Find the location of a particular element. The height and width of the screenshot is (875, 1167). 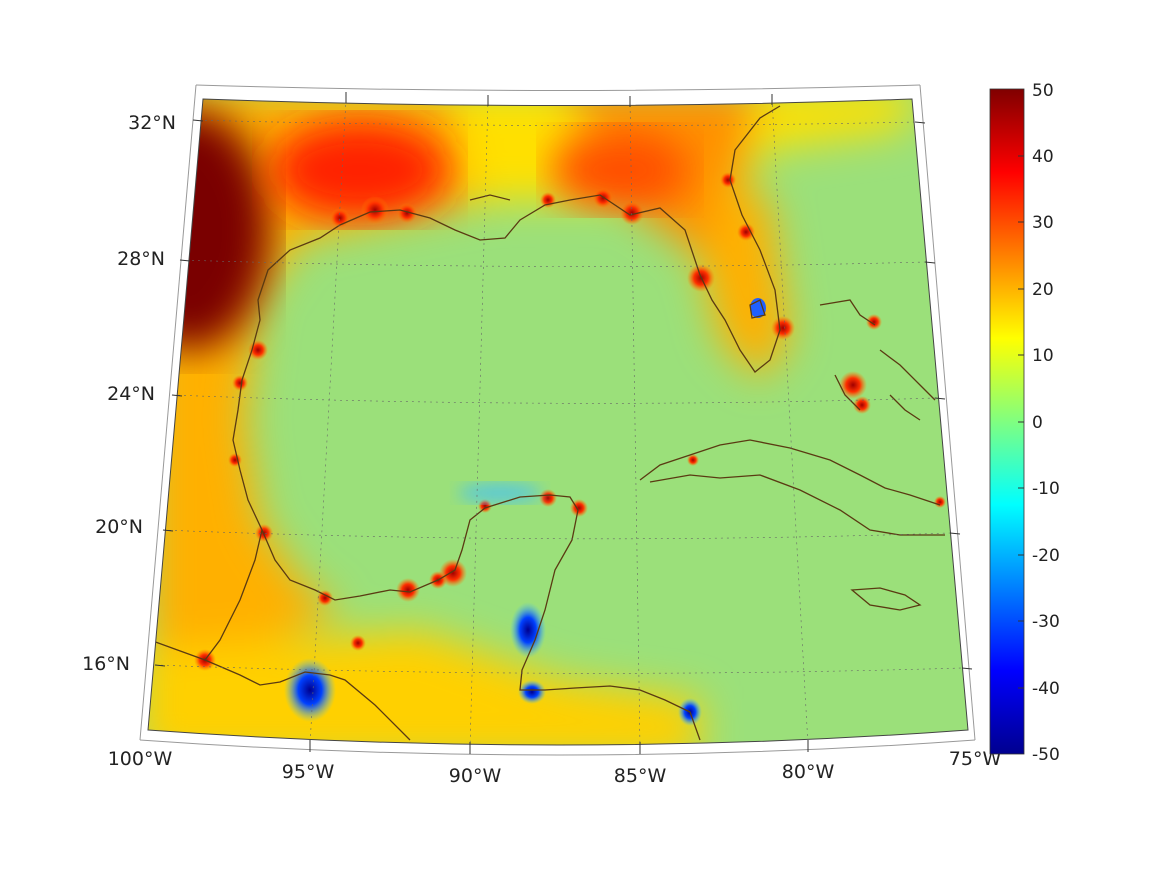

lat-label-24: 24°N is located at coordinates (131, 394).